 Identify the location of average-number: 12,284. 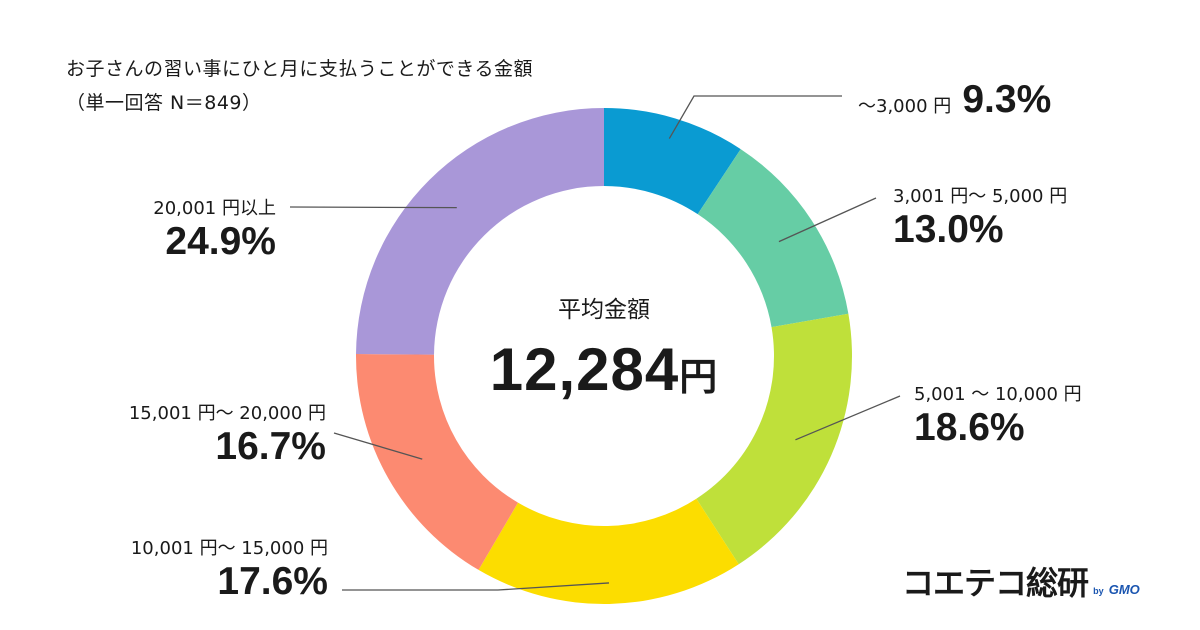
(584, 369).